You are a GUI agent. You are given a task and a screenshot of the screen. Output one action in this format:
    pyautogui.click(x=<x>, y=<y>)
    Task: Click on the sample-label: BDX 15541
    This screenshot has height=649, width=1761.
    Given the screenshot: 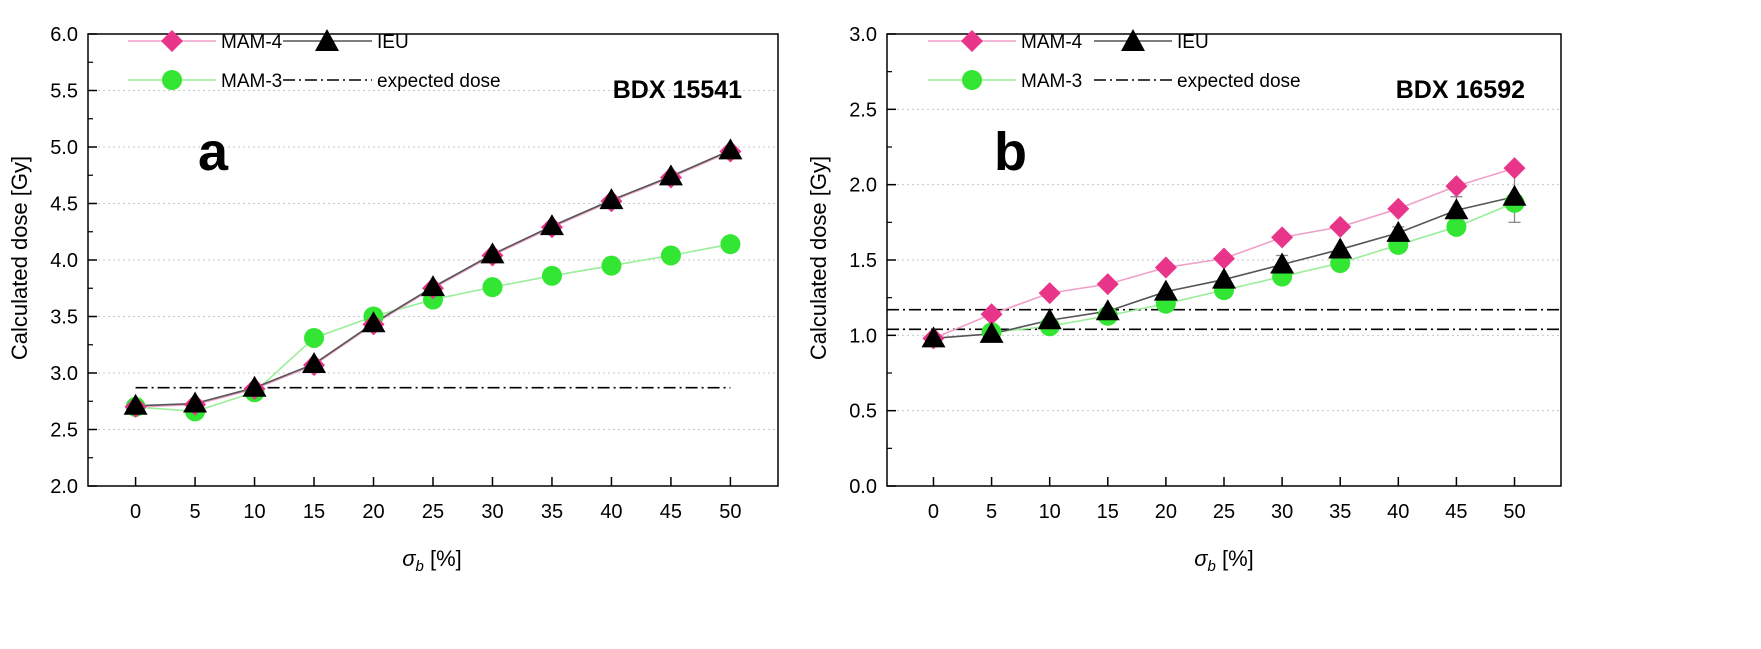 What is the action you would take?
    pyautogui.click(x=677, y=90)
    